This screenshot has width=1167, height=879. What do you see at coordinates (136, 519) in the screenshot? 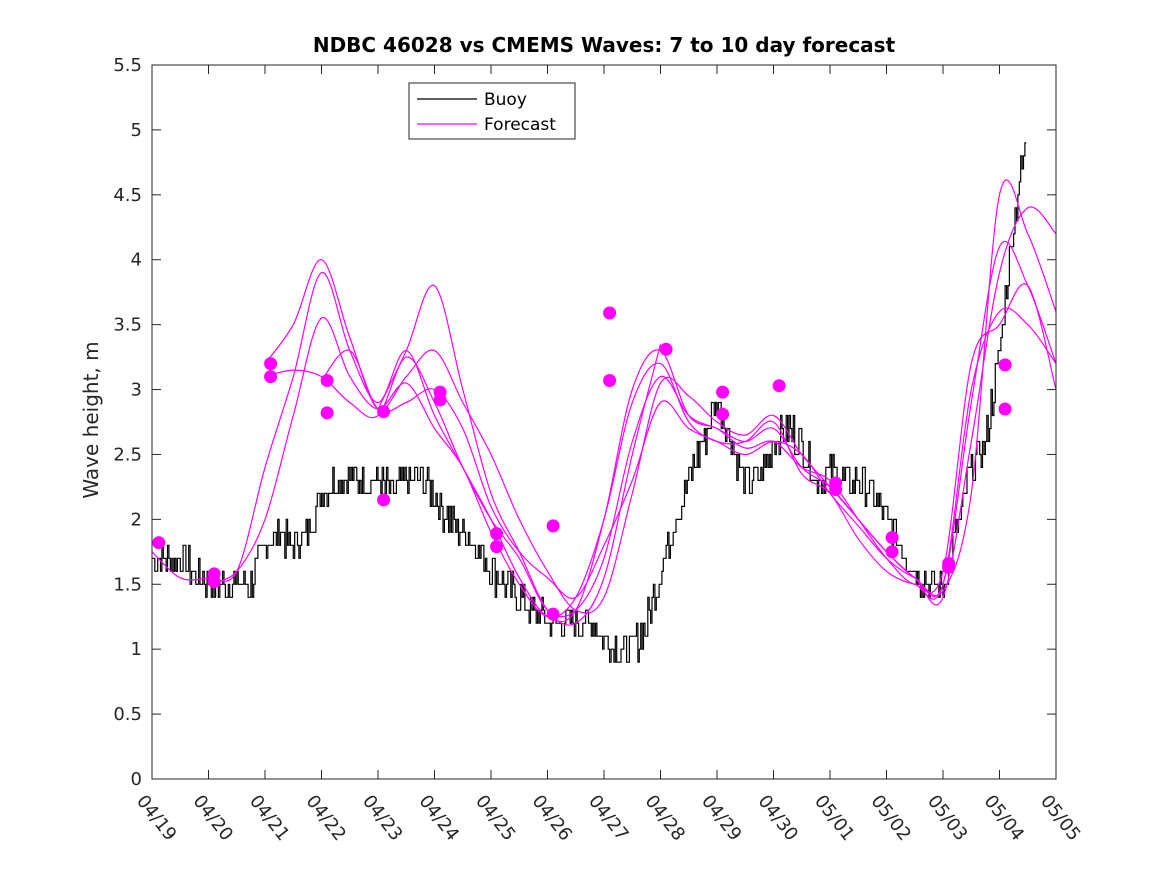
I see `y-tick-label: 2` at bounding box center [136, 519].